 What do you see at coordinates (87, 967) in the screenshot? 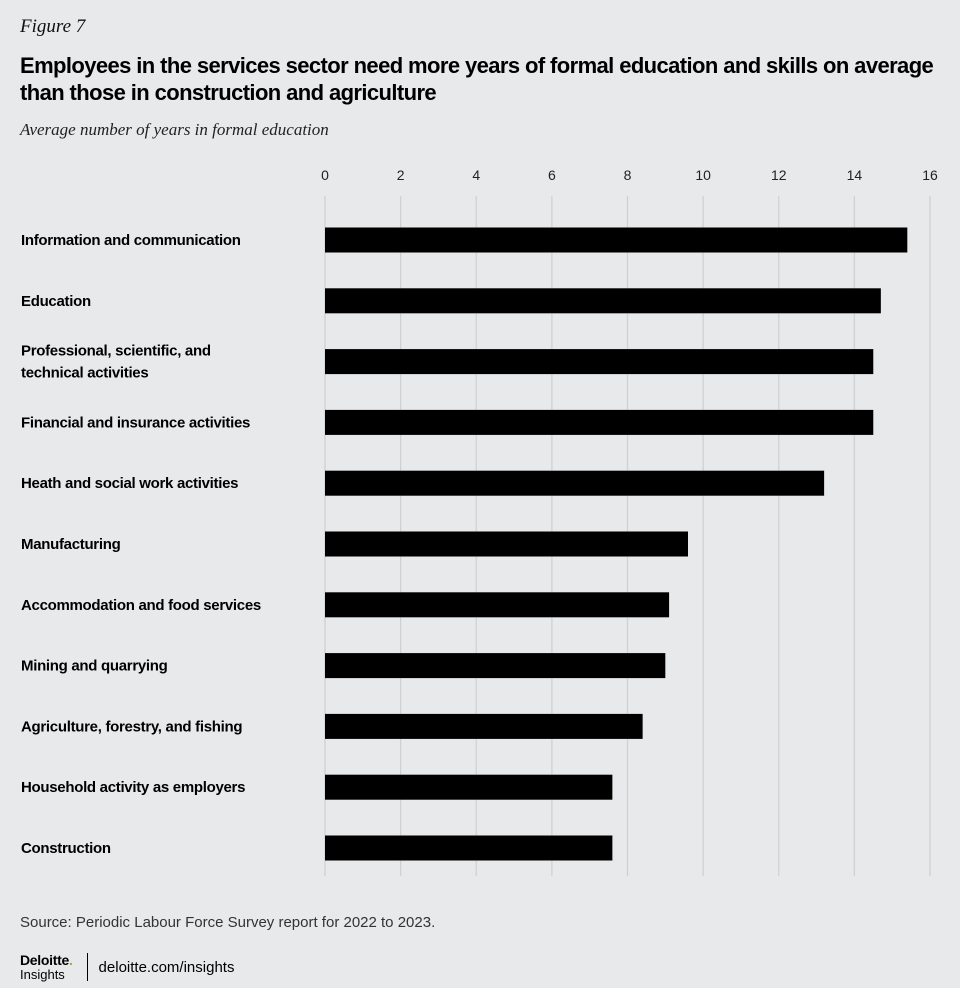
I see `footer-divider` at bounding box center [87, 967].